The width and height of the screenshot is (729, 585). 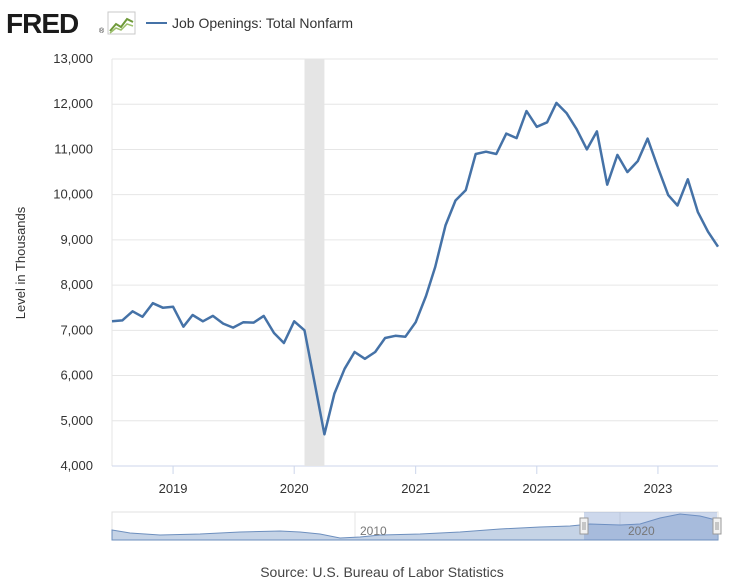 I want to click on navigator: 2010 2020, so click(x=416, y=526).